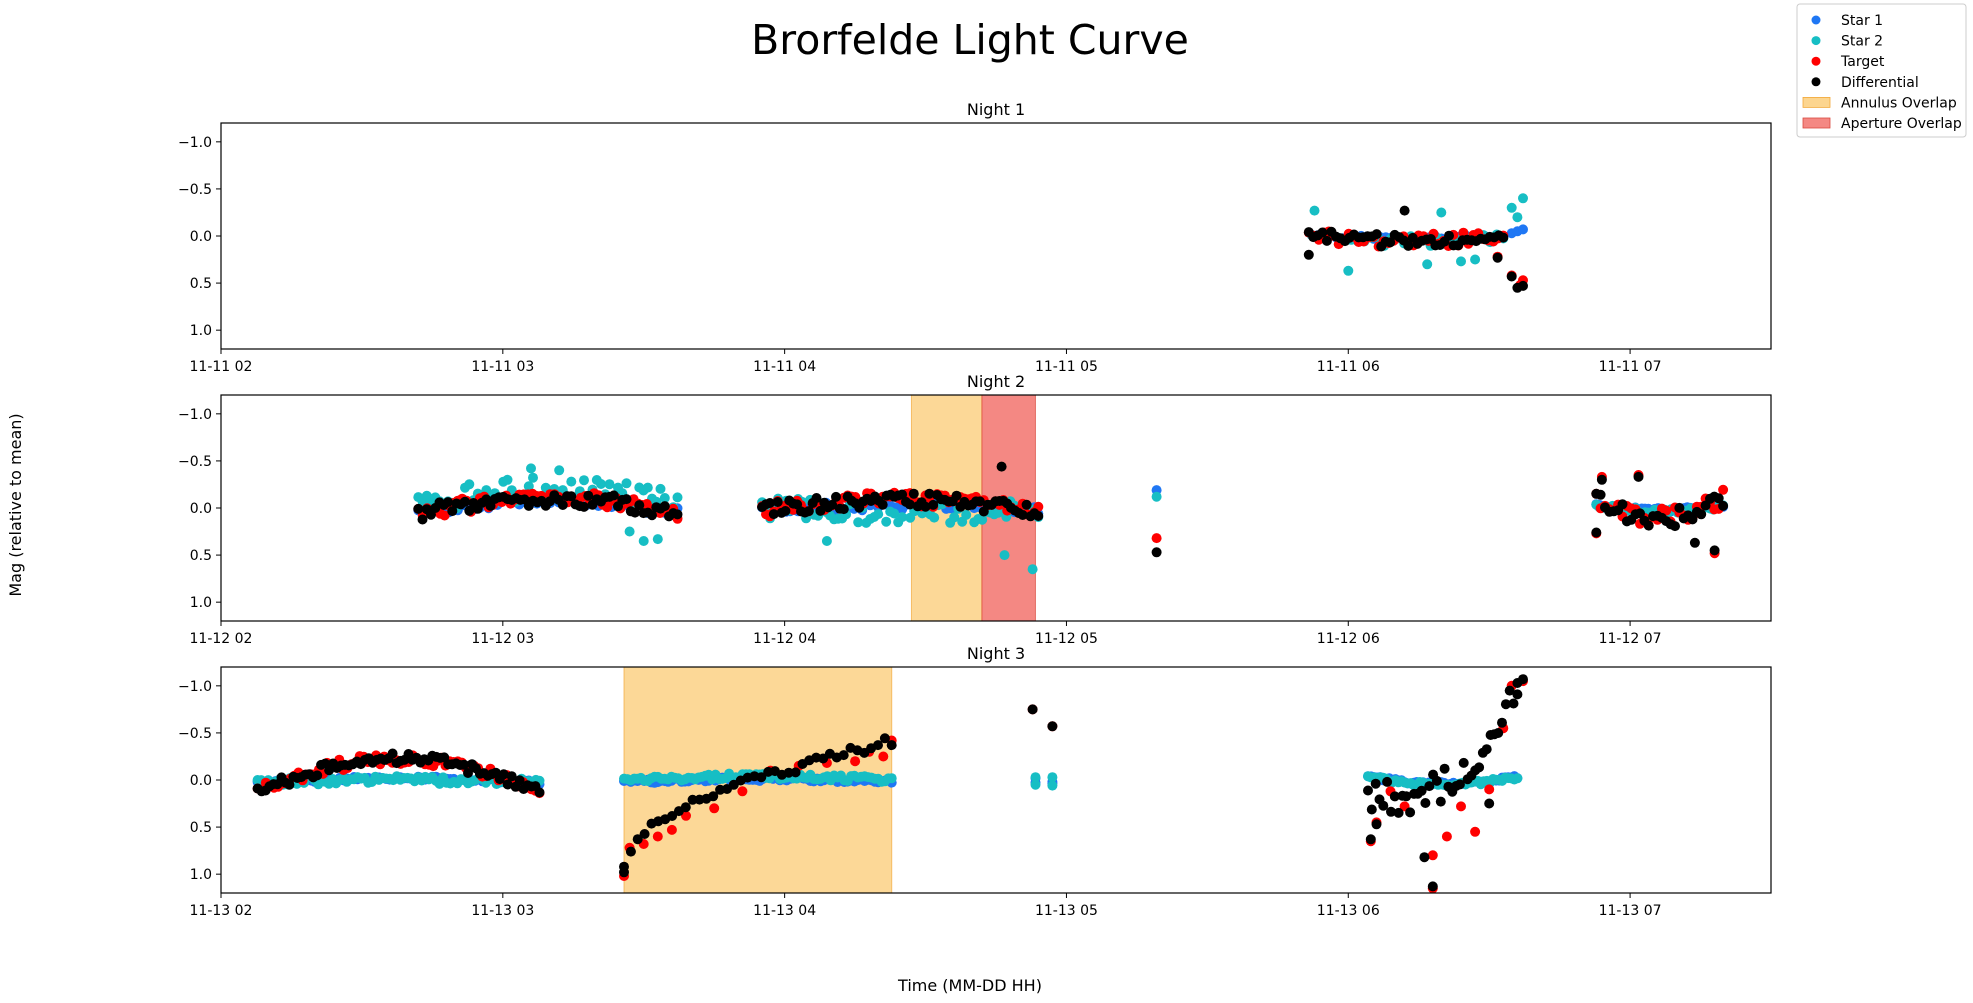  Describe the element at coordinates (1066, 367) in the screenshot. I see `x-tick-label: 11-11 05` at that location.